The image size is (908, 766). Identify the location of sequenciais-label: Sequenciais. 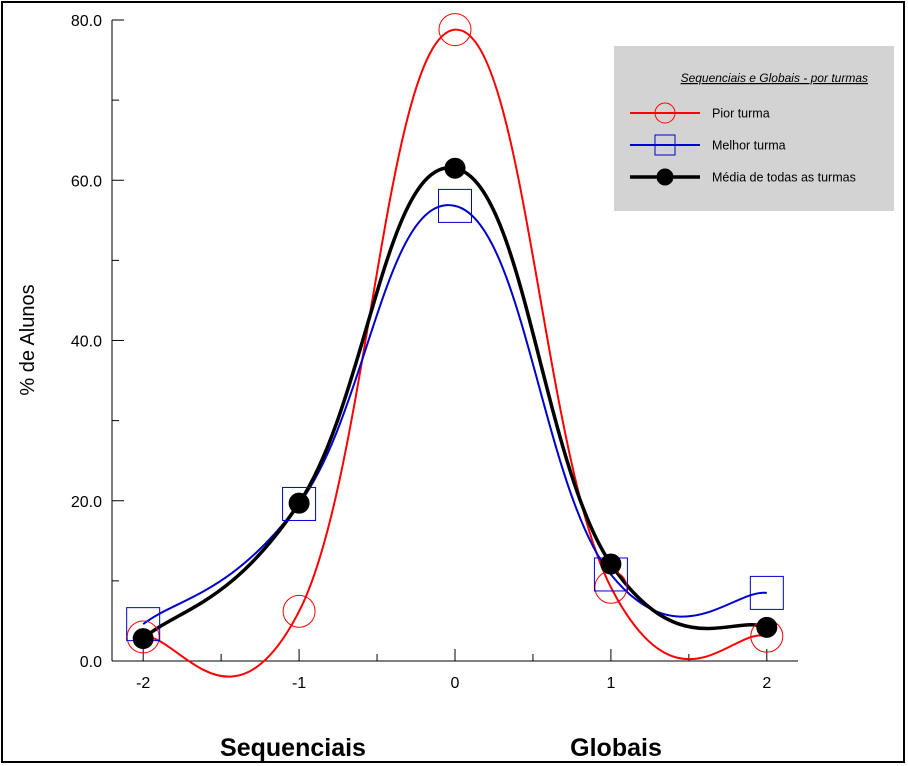
(293, 748).